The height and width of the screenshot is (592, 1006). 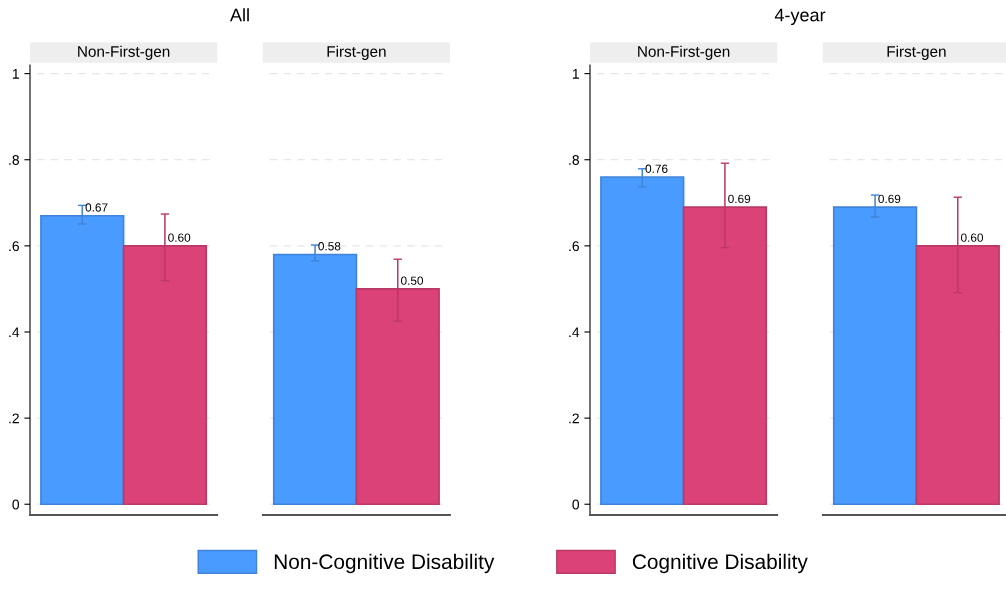 What do you see at coordinates (329, 246) in the screenshot?
I see `data-label: 0.58` at bounding box center [329, 246].